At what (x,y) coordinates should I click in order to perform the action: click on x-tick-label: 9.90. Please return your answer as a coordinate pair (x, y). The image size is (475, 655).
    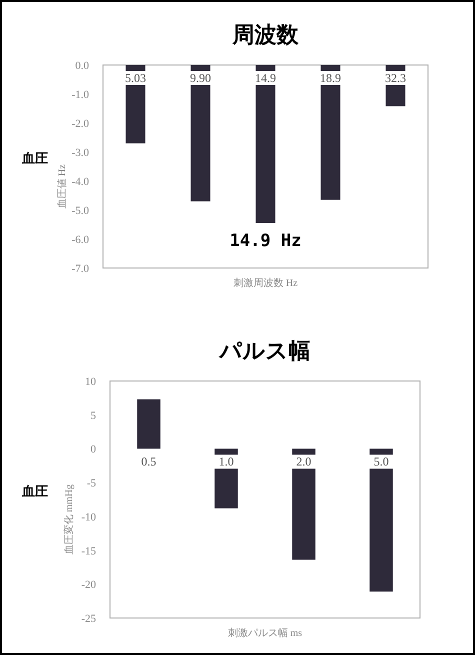
    Looking at the image, I should click on (200, 78).